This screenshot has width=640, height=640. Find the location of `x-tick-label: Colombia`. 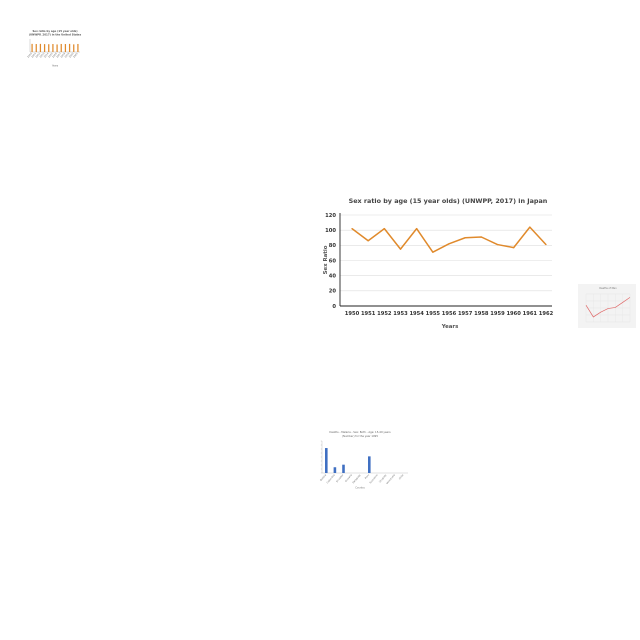

x-tick-label: Colombia is located at coordinates (331, 478).